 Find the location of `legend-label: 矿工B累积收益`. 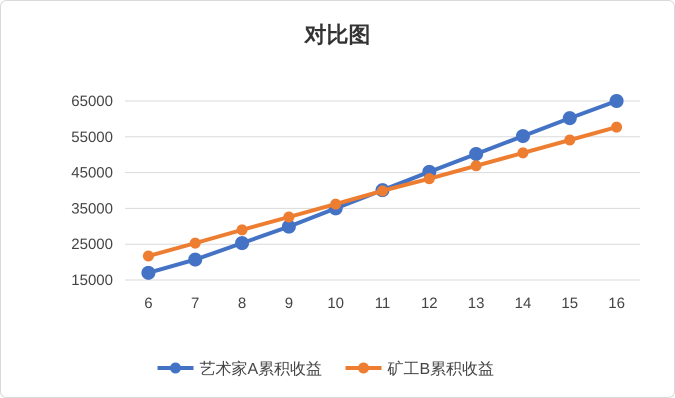

legend-label: 矿工B累积收益 is located at coordinates (440, 369).